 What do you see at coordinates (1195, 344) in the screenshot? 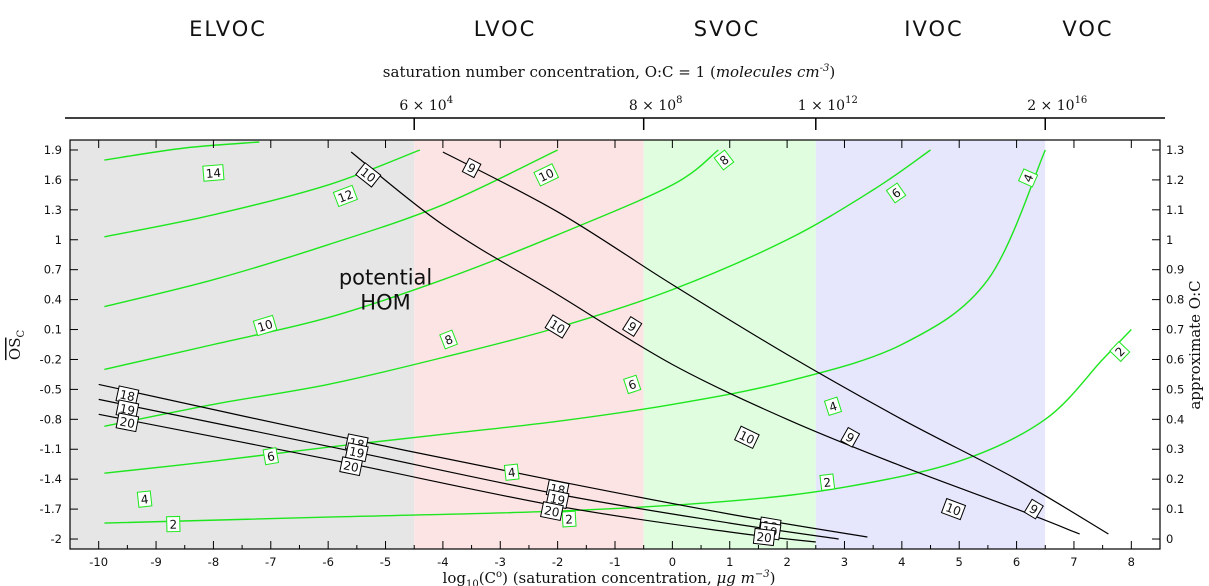
I see `y2-axis-title: approximate O:C` at bounding box center [1195, 344].